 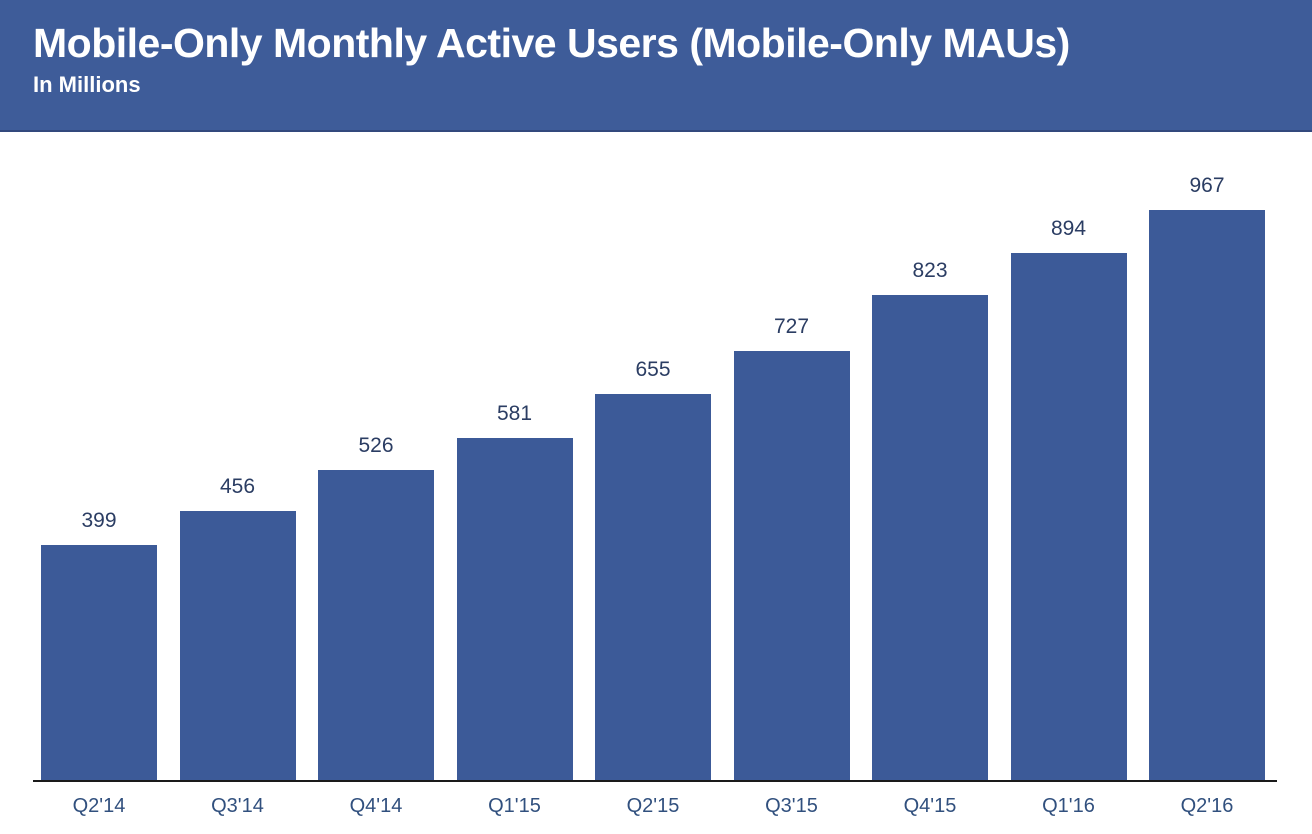 What do you see at coordinates (237, 806) in the screenshot?
I see `x-tick-label: Q3'14` at bounding box center [237, 806].